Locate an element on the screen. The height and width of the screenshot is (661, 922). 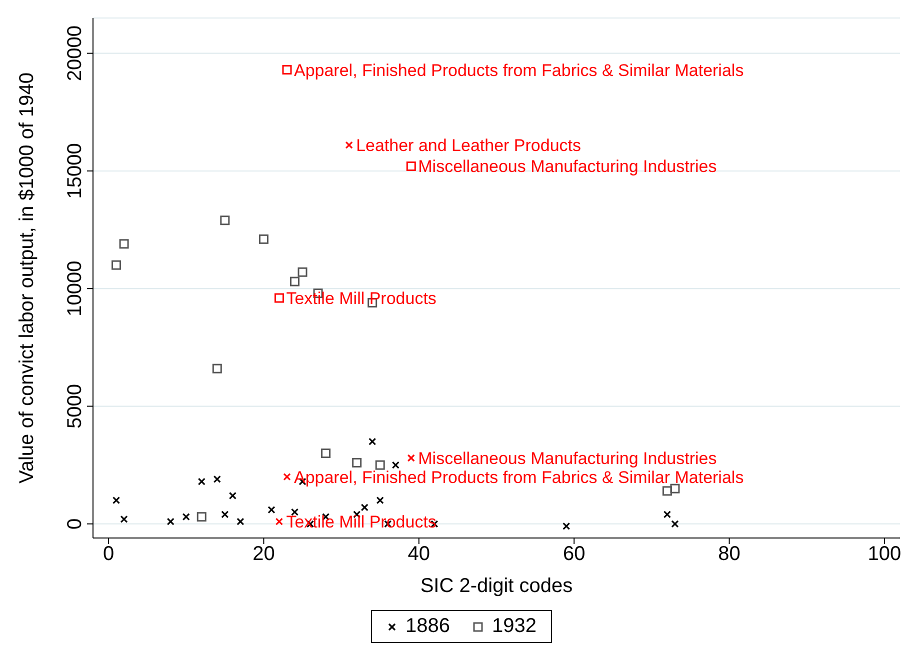
y-tick-label: 0 is located at coordinates (75, 524).